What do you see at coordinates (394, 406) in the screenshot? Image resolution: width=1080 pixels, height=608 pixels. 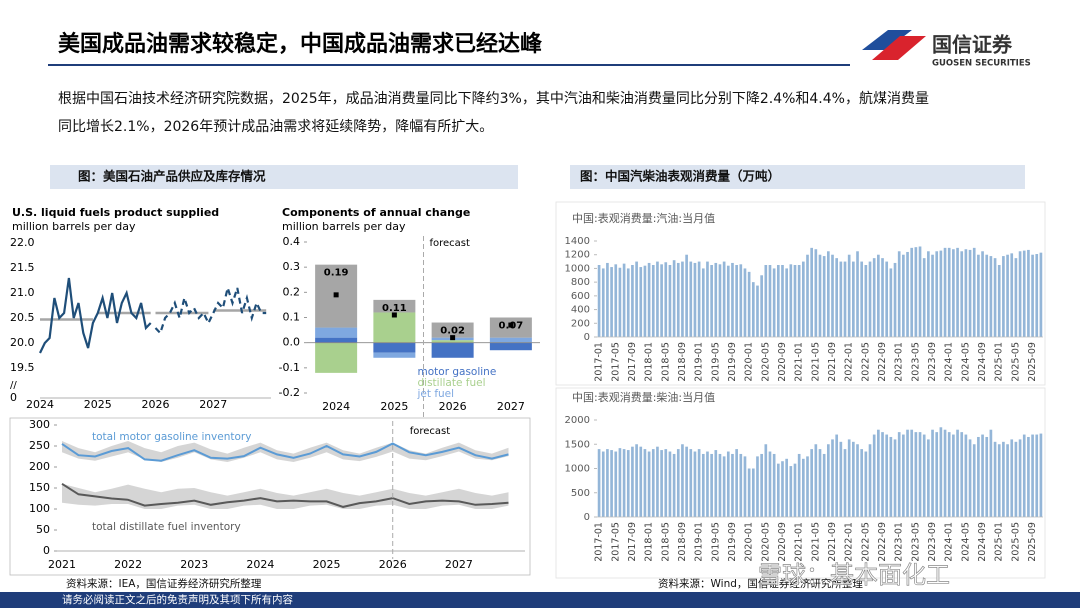 I see `x-tick-label: 2025` at bounding box center [394, 406].